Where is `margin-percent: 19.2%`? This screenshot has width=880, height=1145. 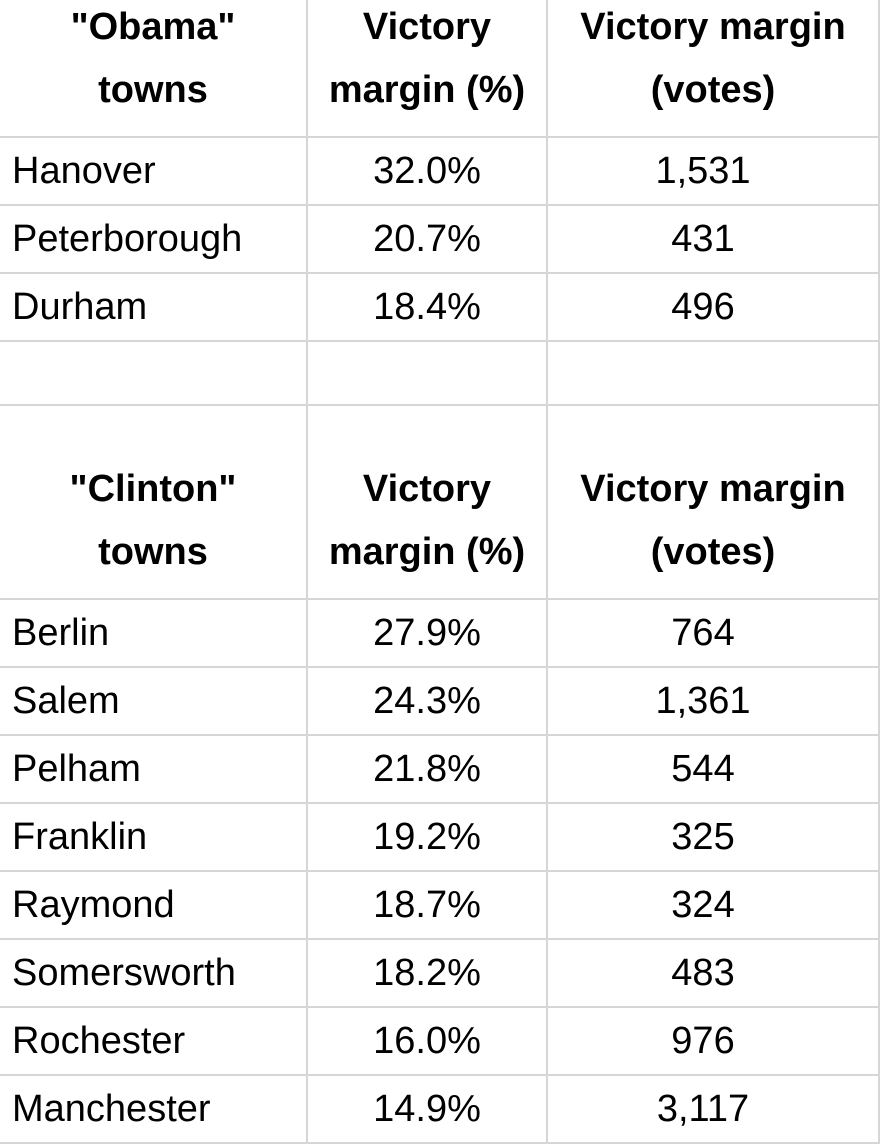 margin-percent: 19.2% is located at coordinates (428, 838).